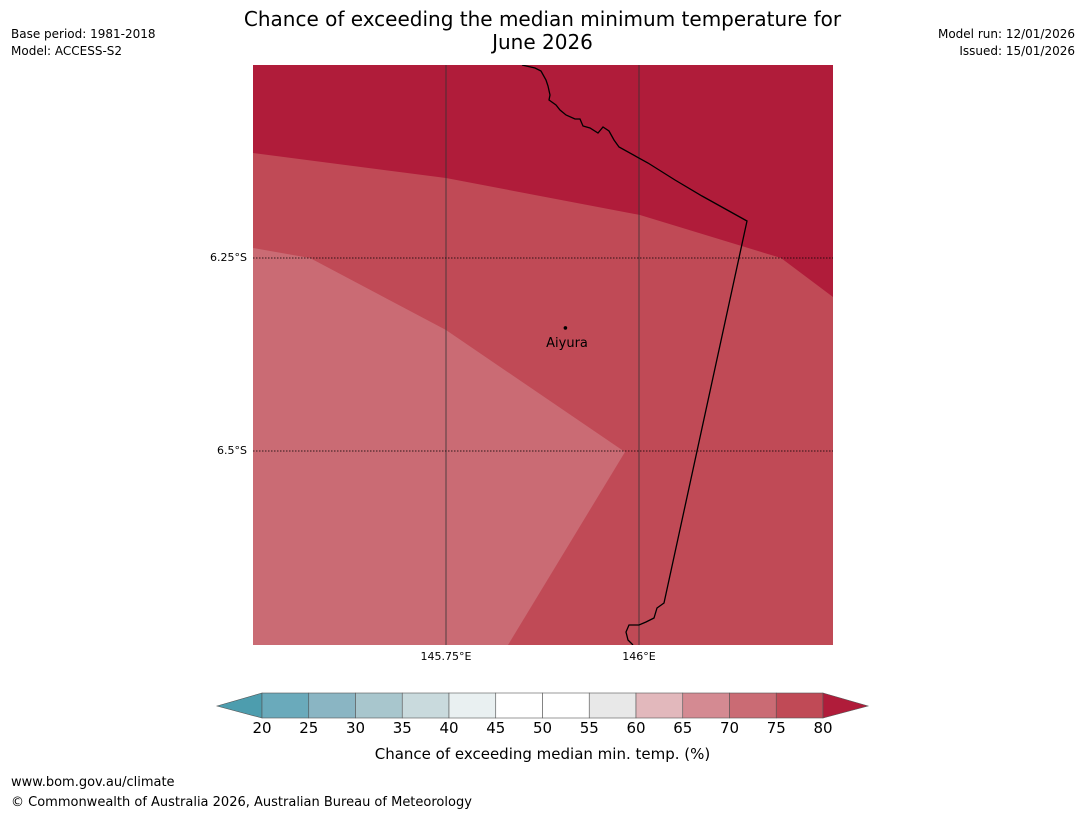 Image resolution: width=1085 pixels, height=816 pixels. What do you see at coordinates (636, 728) in the screenshot?
I see `colorbar-tick-60: 60` at bounding box center [636, 728].